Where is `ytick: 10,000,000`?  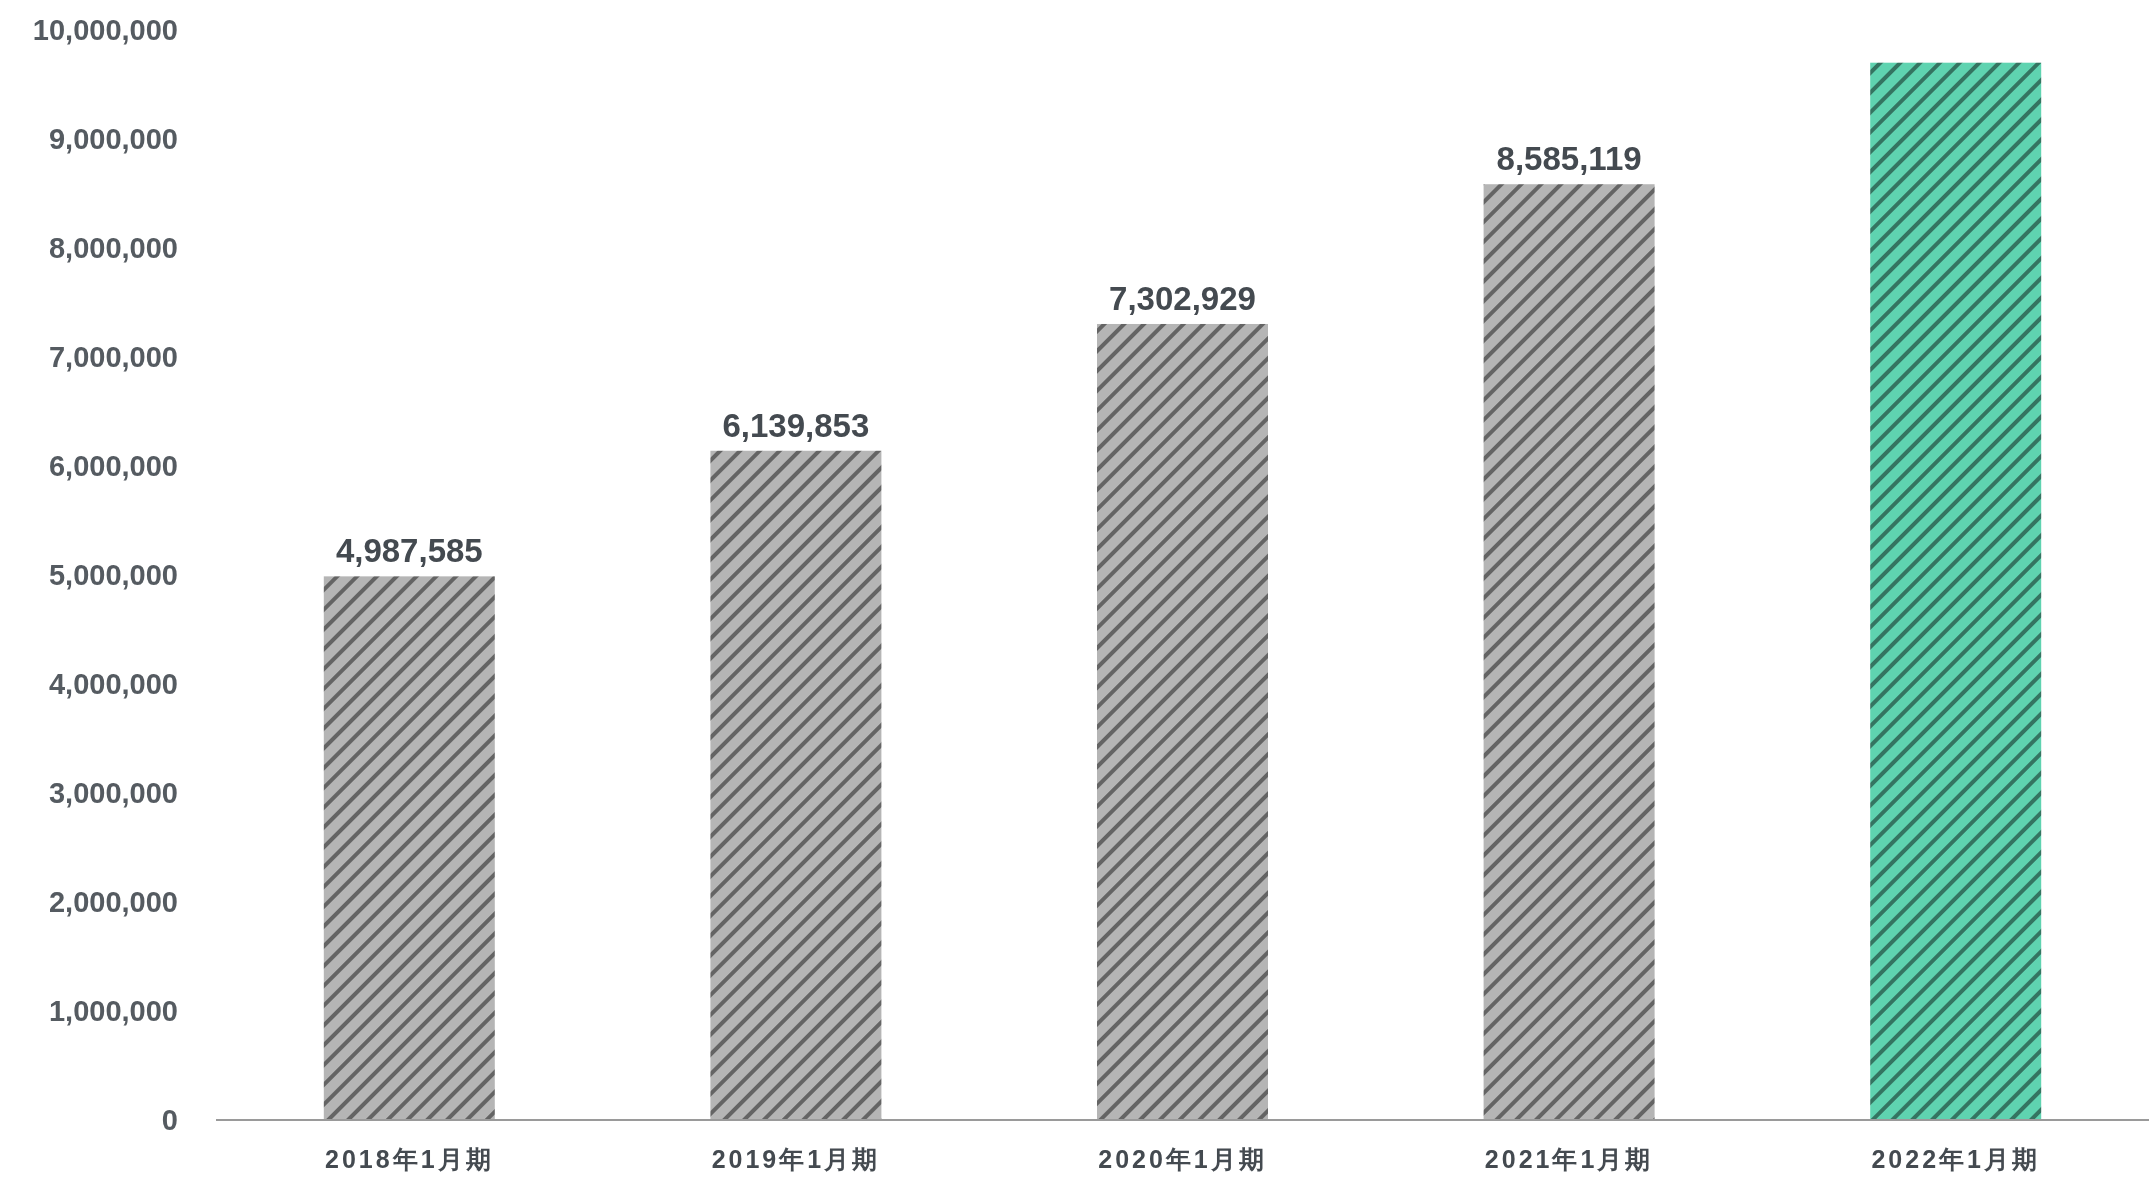
ytick: 10,000,000 is located at coordinates (105, 30).